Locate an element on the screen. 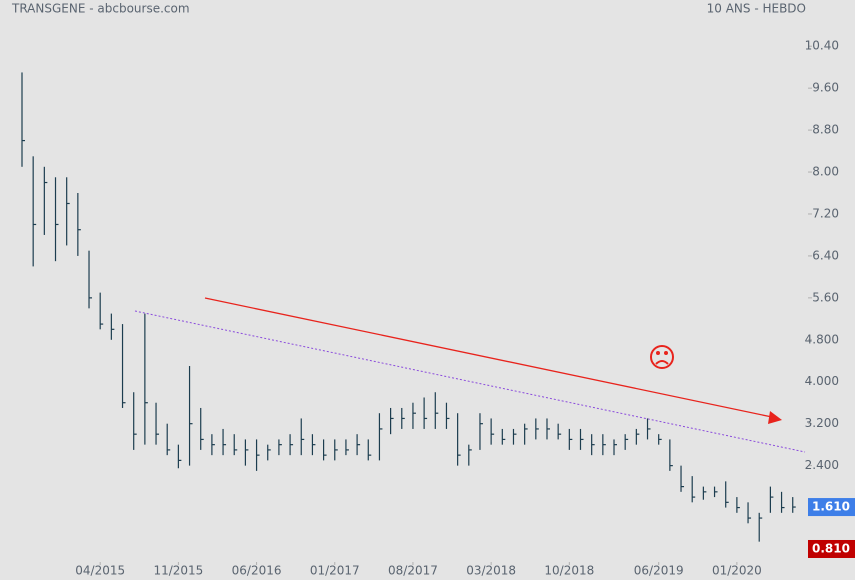 The height and width of the screenshot is (580, 855). chart-subtitle: 10 ANS - HEBDO is located at coordinates (756, 9).